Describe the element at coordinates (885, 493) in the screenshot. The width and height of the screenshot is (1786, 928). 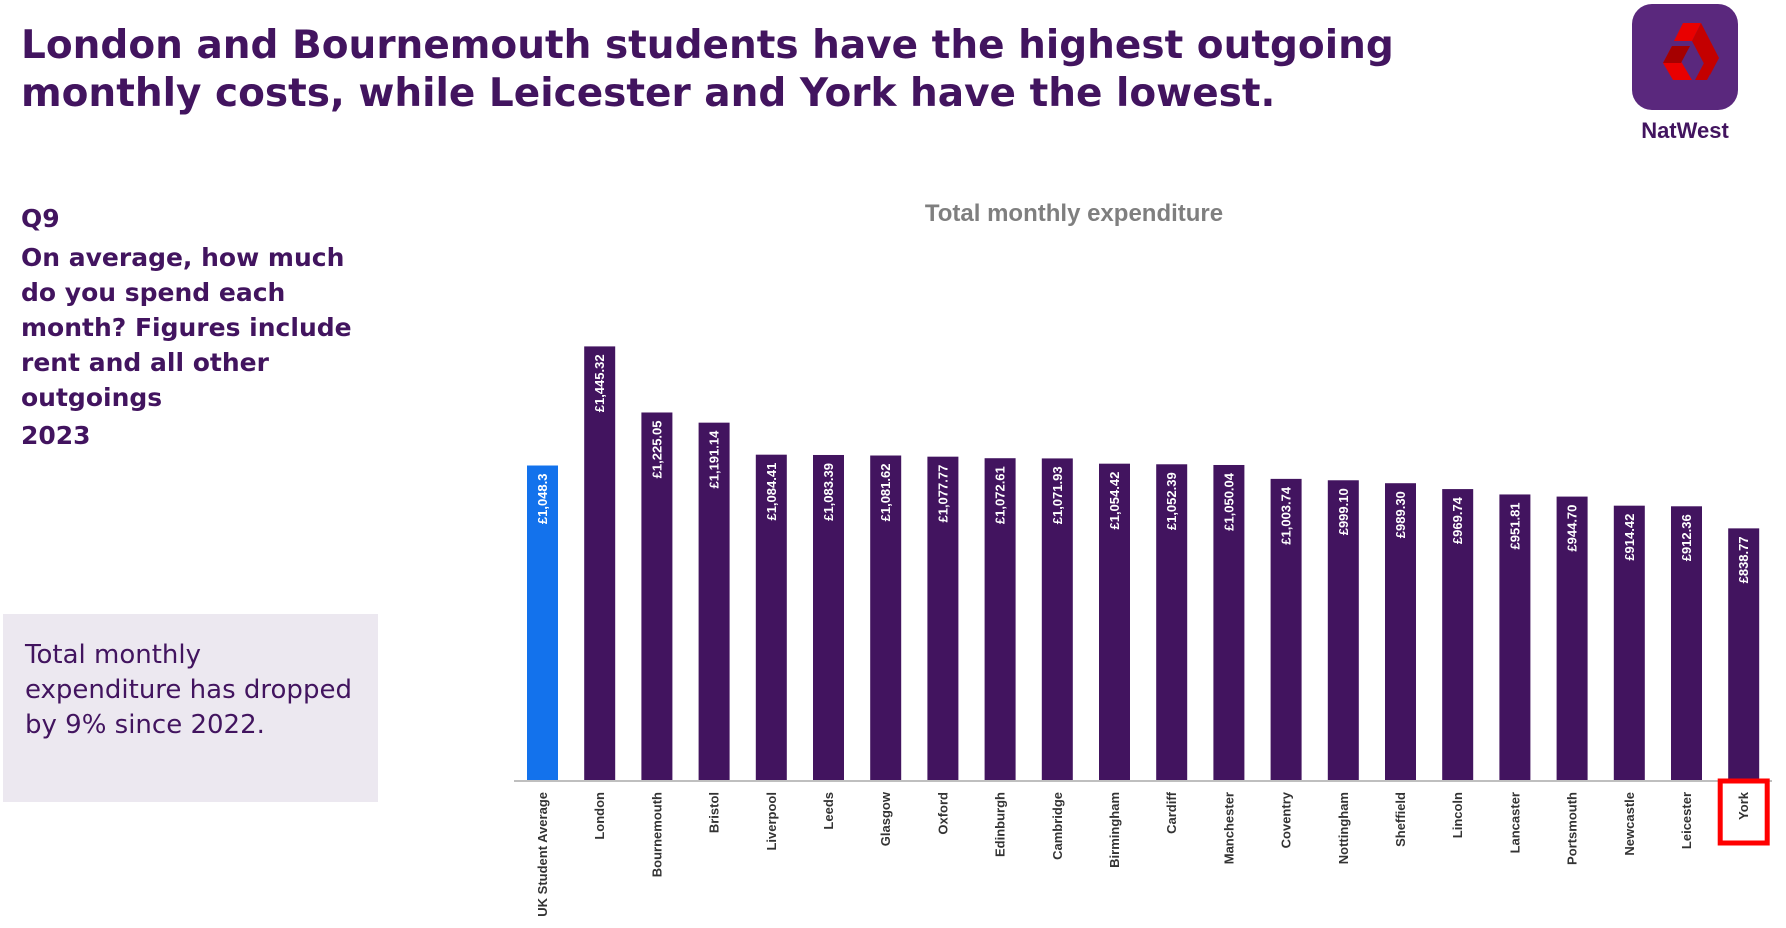
I see `data-label: £1,081.62` at that location.